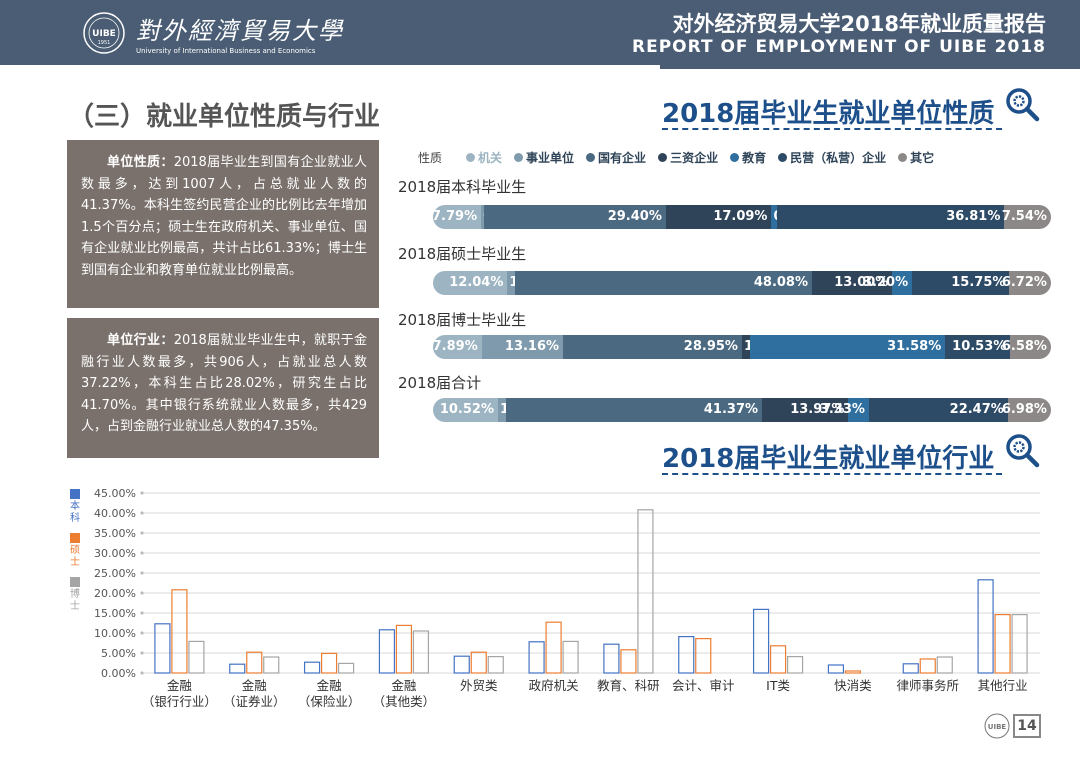 The height and width of the screenshot is (760, 1080). I want to click on heading-unit-nature: 2018届毕业生就业单位性质, so click(828, 114).